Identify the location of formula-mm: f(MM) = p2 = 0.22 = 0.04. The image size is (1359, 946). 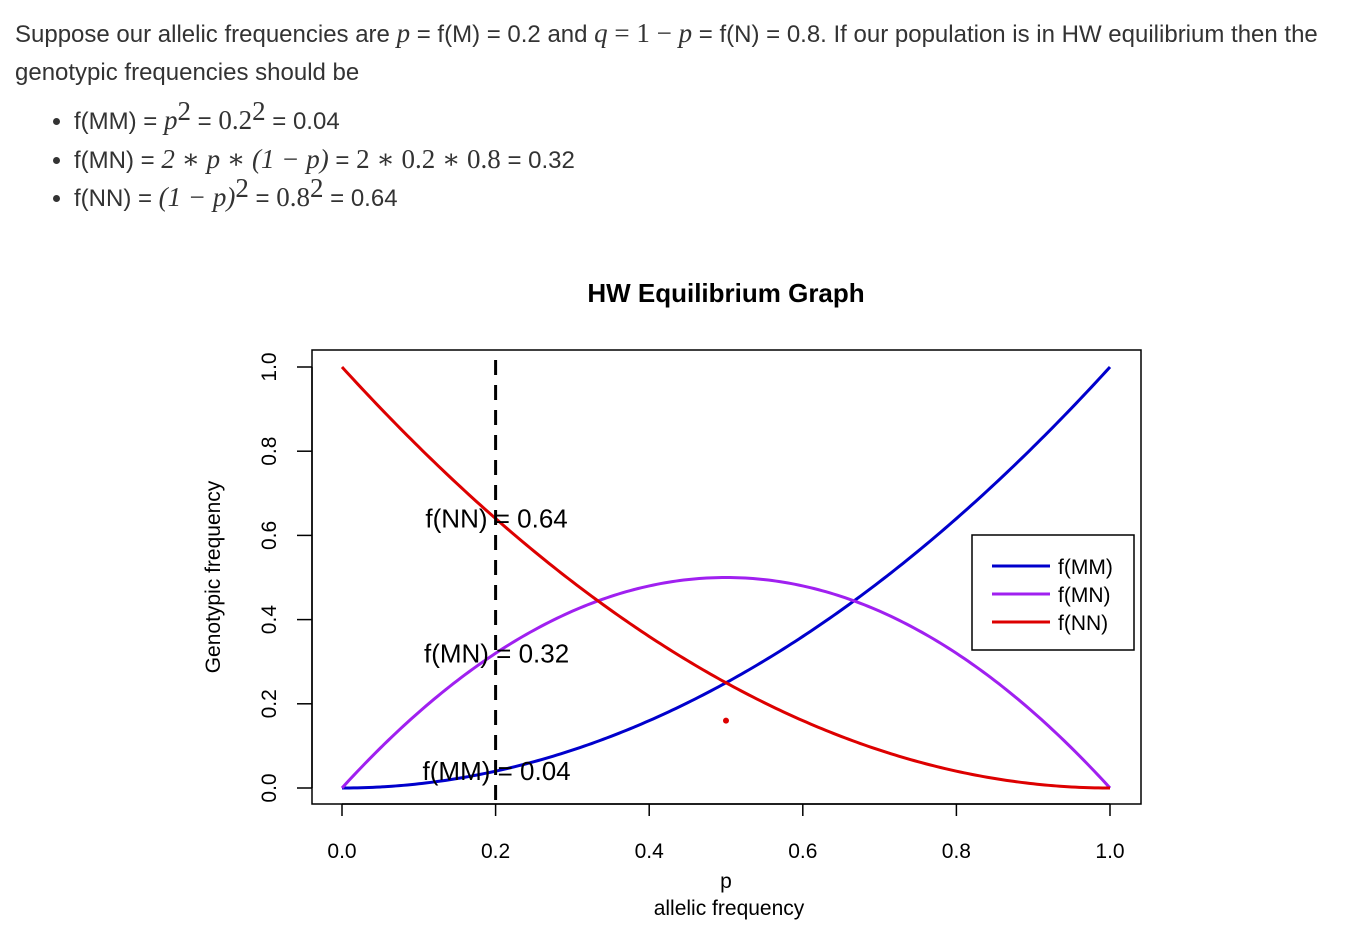
(324, 119).